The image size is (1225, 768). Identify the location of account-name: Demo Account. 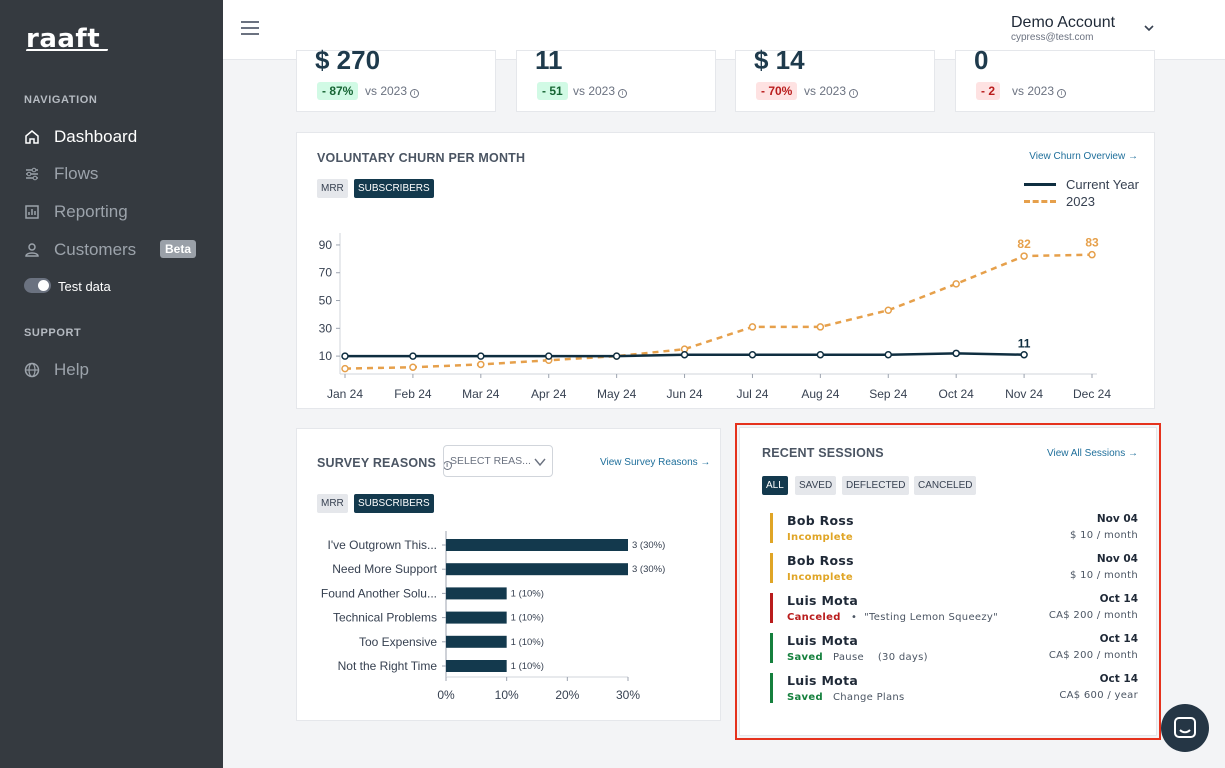
(1063, 22).